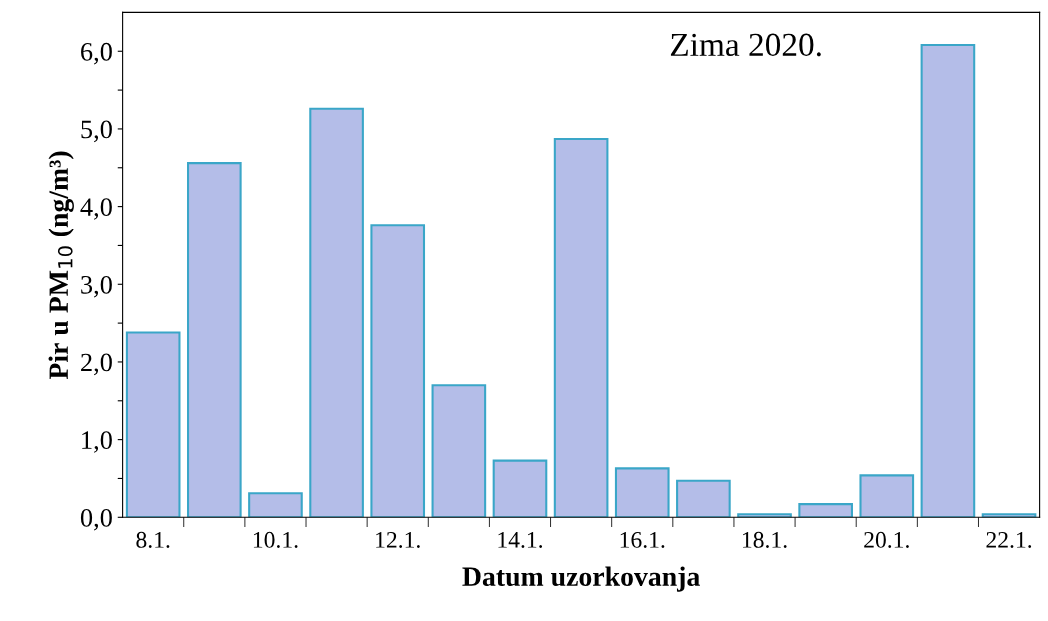 Image resolution: width=1048 pixels, height=621 pixels. Describe the element at coordinates (764, 539) in the screenshot. I see `x-tick-label: 18.1.` at that location.